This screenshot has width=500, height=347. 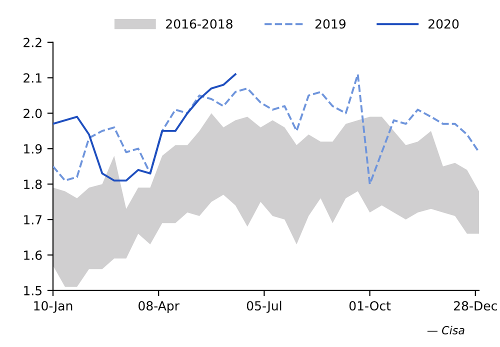 What do you see at coordinates (33, 185) in the screenshot?
I see `y-tick-label: 1.8` at bounding box center [33, 185].